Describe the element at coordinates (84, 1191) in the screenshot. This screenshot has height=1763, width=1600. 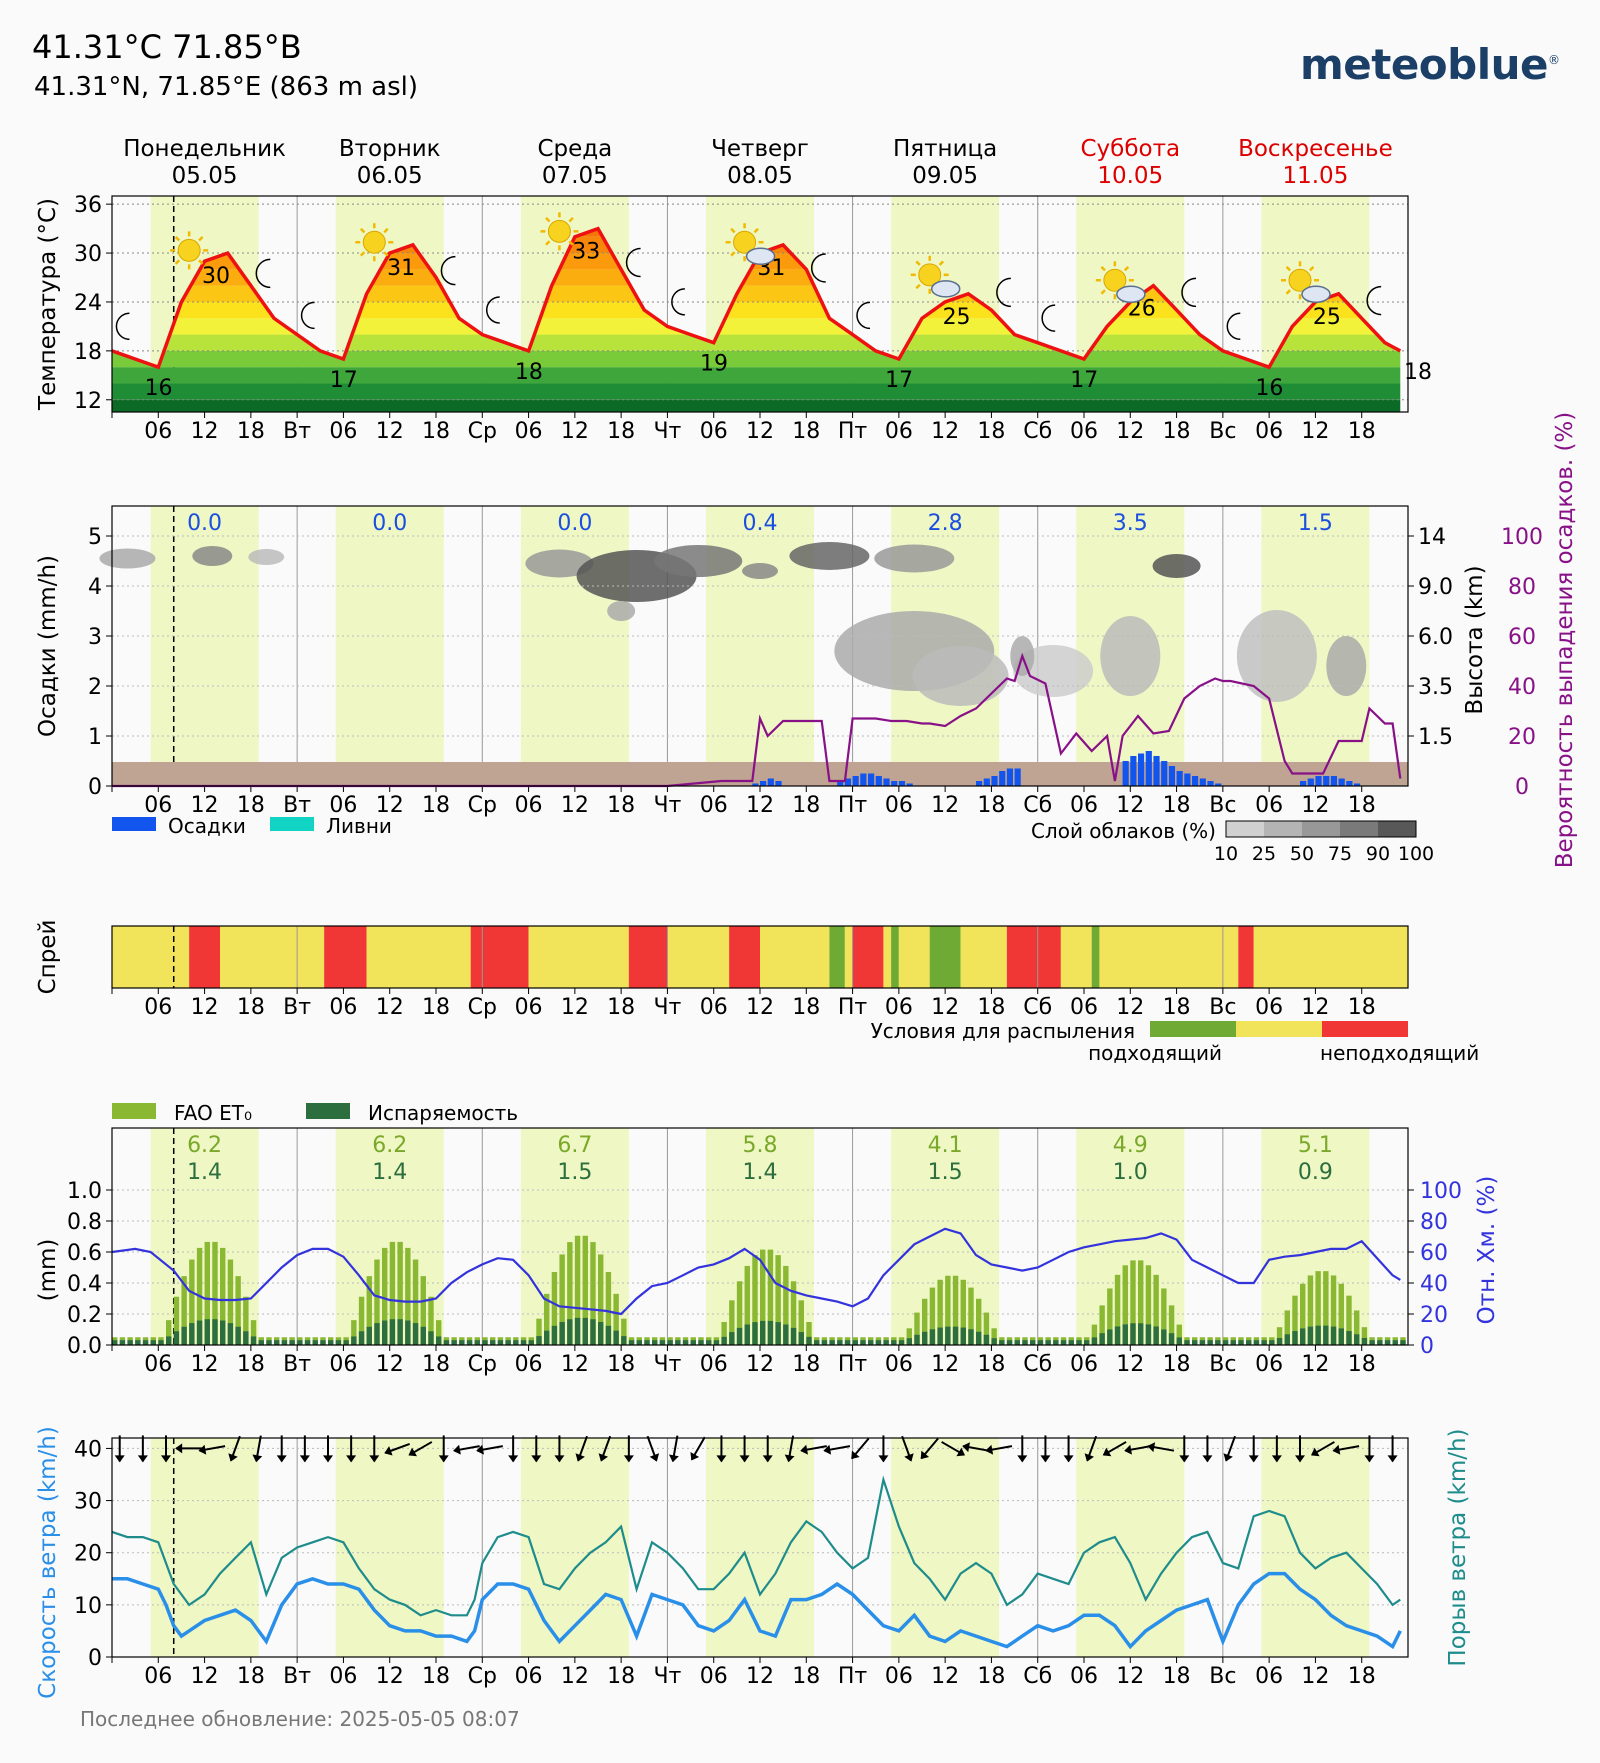
I see `evap-y-tick-label: 1.0` at that location.